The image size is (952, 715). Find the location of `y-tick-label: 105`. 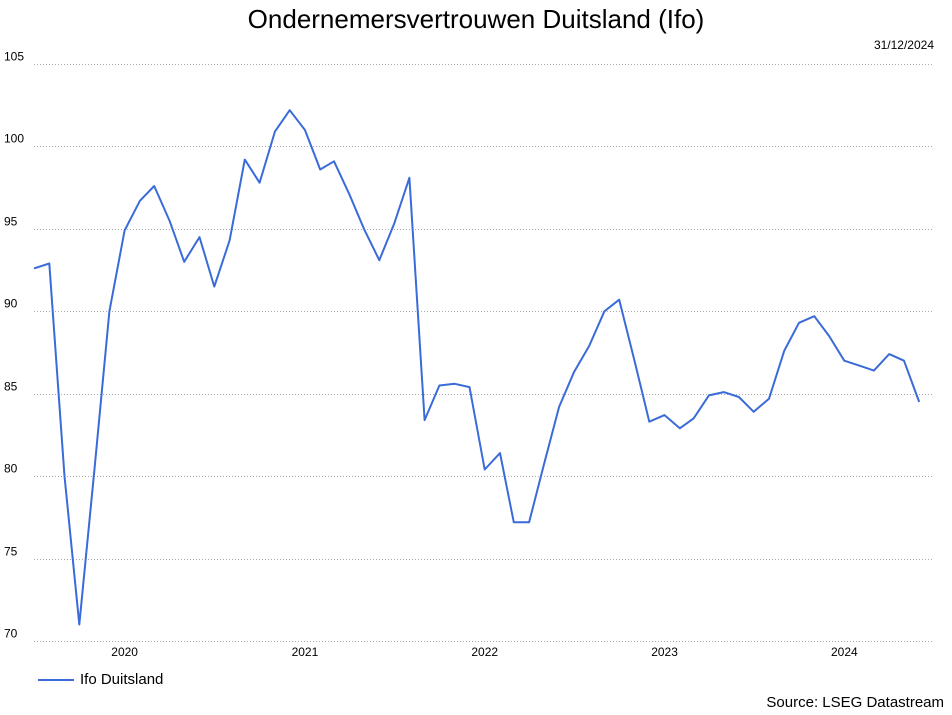

y-tick-label: 105 is located at coordinates (14, 57).